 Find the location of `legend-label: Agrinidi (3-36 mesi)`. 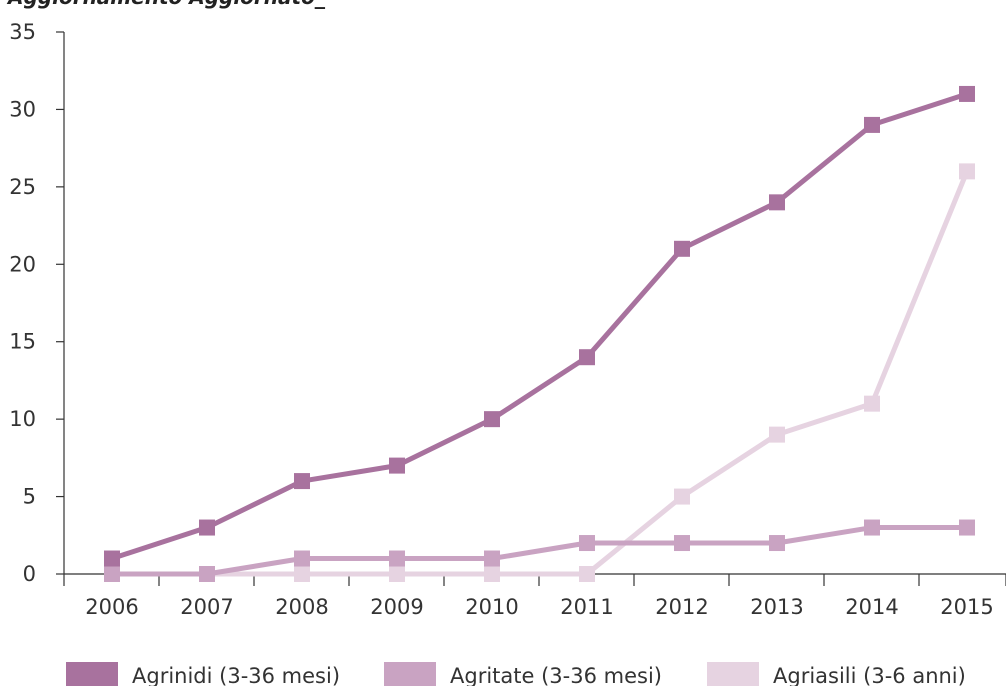

legend-label: Agrinidi (3-36 mesi) is located at coordinates (236, 675).